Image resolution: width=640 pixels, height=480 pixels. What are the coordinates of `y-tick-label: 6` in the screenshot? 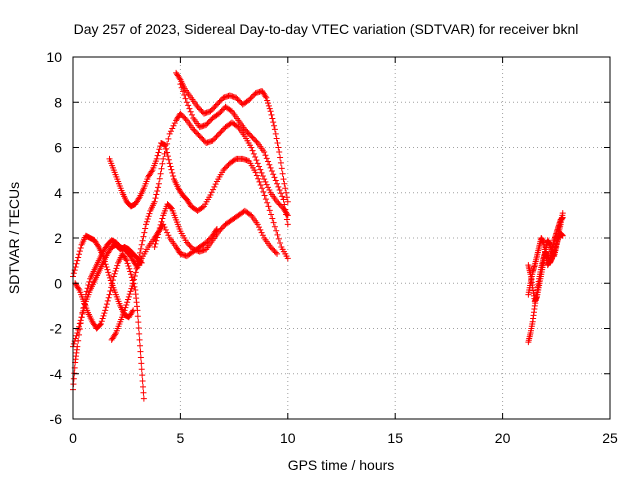 It's located at (58, 148).